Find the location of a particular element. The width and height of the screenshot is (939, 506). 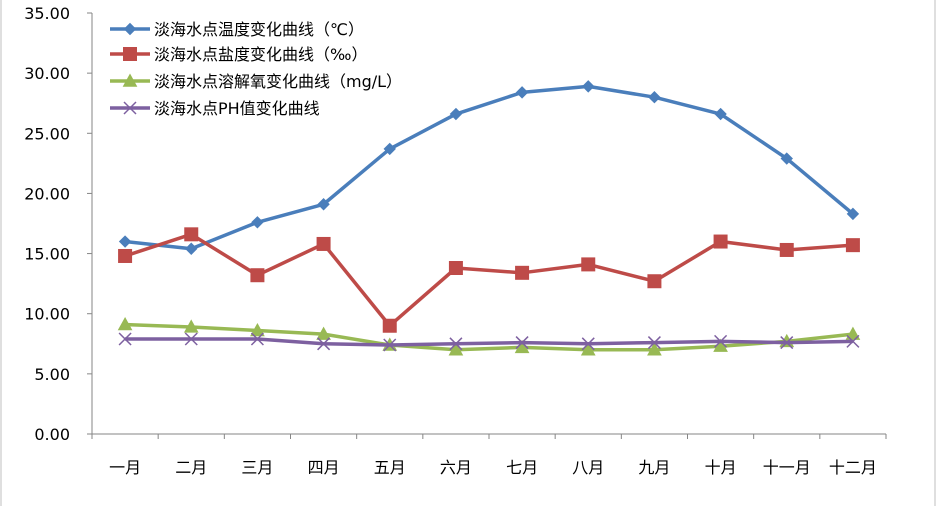

legend-label: 淡海水点温度变化曲线（℃） is located at coordinates (259, 29).